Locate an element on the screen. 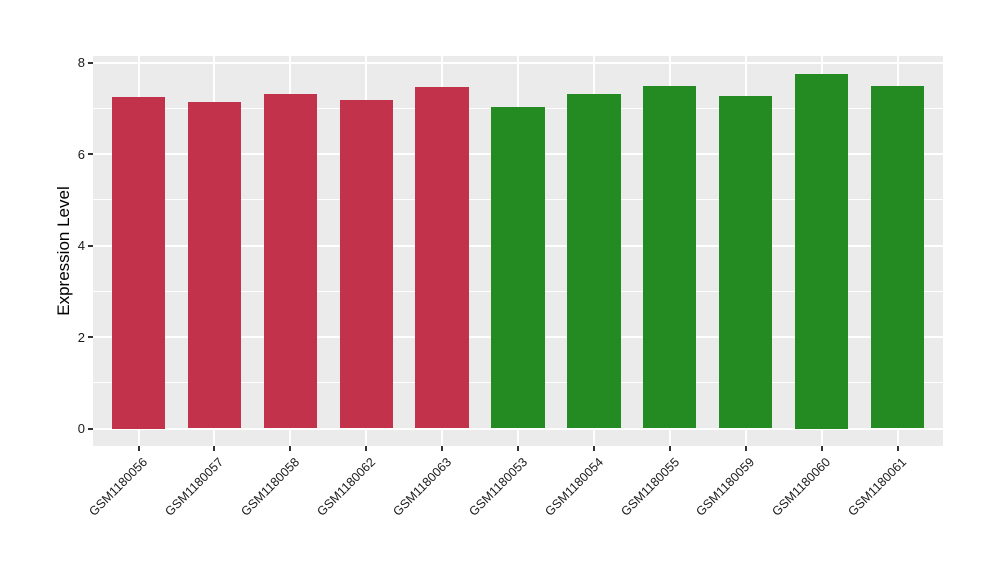  x-tick-label: GSM1180053 is located at coordinates (498, 487).